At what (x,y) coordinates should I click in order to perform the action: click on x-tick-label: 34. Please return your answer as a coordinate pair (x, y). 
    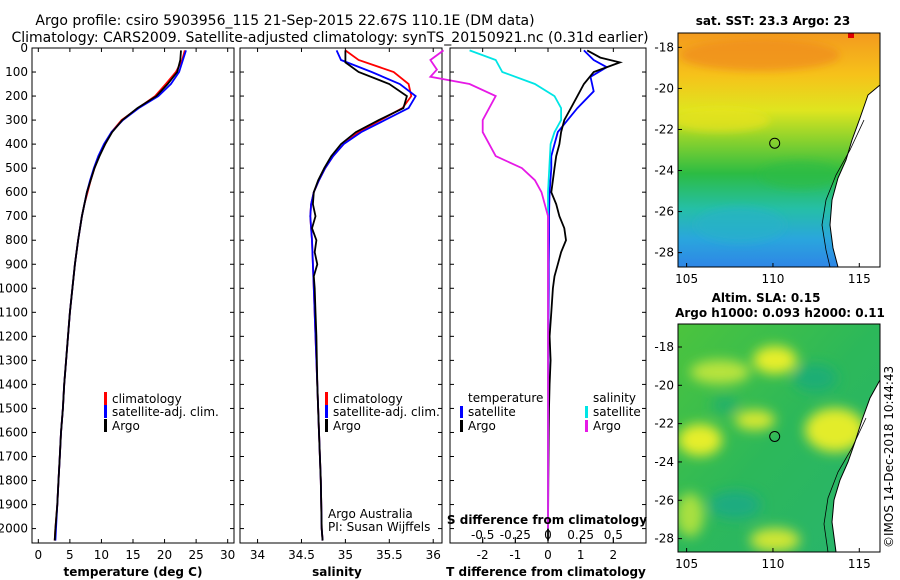
    Looking at the image, I should click on (257, 555).